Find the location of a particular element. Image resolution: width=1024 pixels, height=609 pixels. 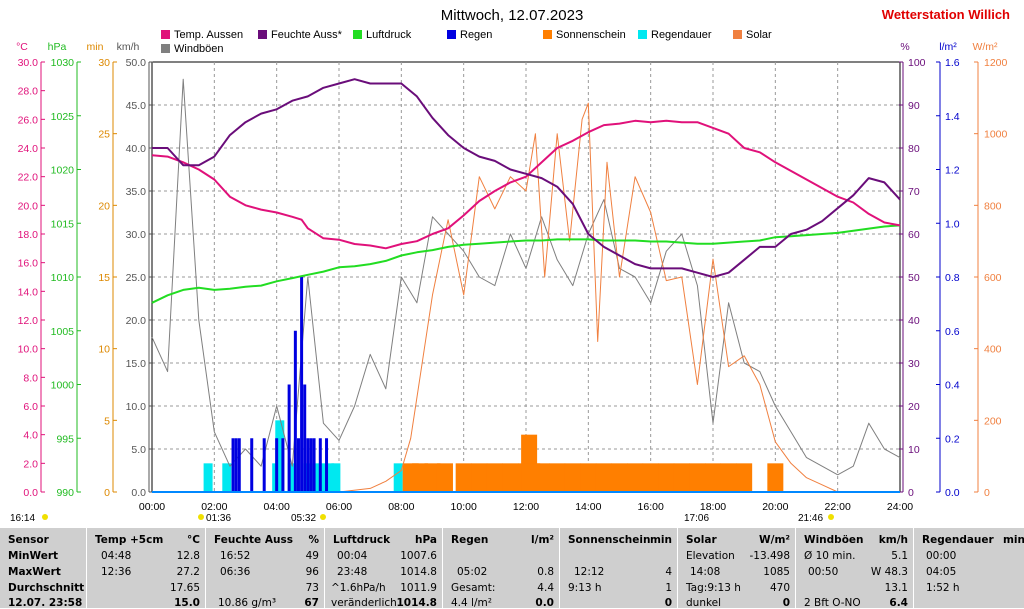

regendauer-max-time: 04:05 is located at coordinates (941, 572).